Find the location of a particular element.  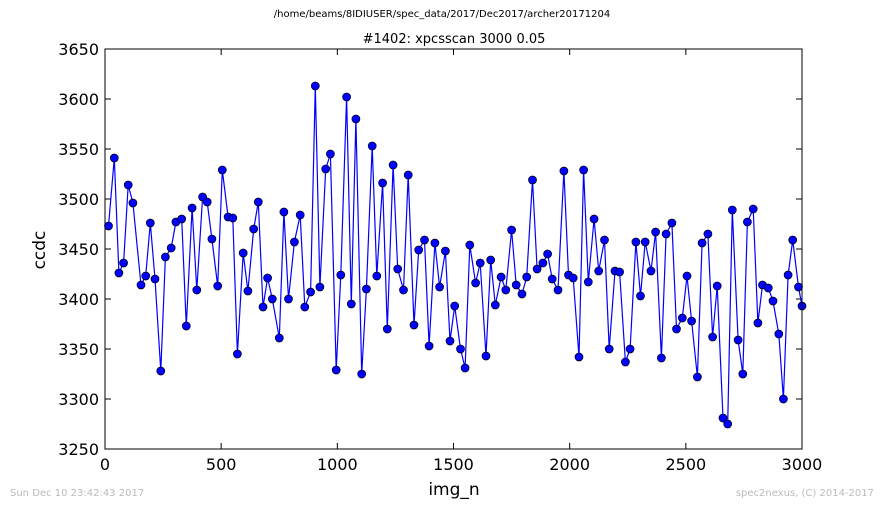

y-tick-label: 3550 is located at coordinates (78, 149).